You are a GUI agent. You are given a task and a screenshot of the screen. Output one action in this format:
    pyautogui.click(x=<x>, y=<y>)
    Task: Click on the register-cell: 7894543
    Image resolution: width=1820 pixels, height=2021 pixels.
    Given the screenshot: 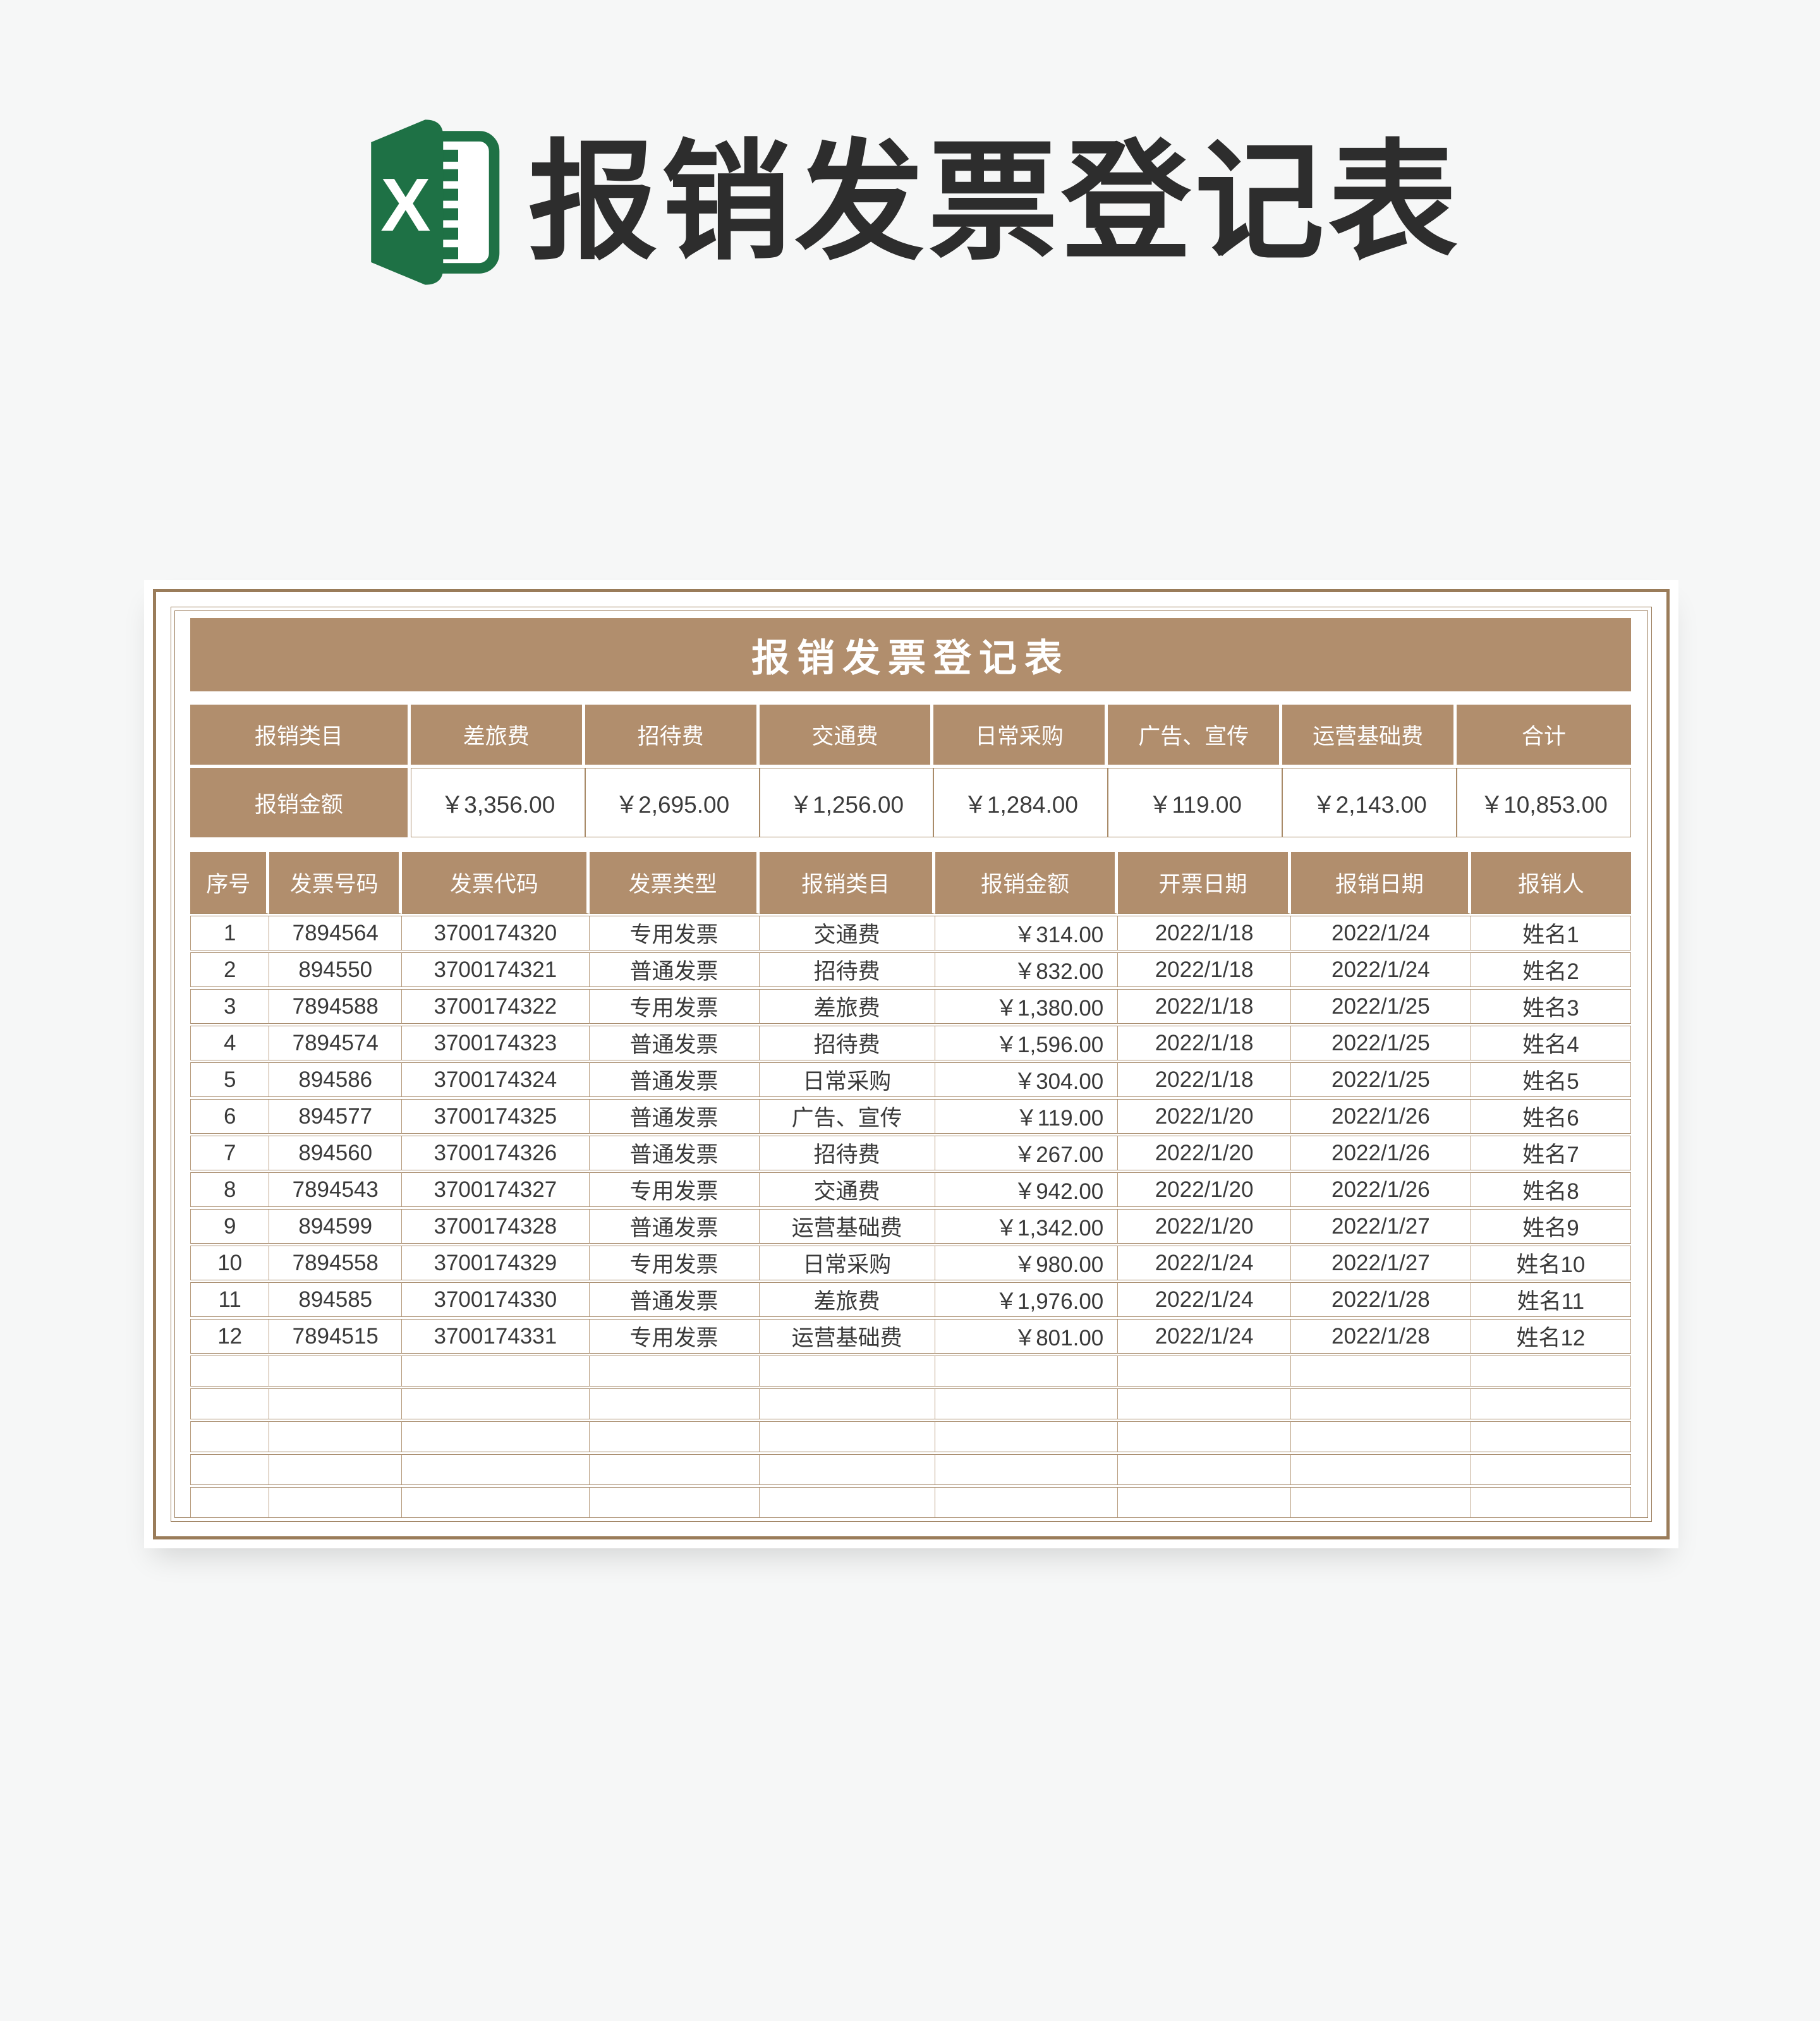 What is the action you would take?
    pyautogui.click(x=336, y=1189)
    